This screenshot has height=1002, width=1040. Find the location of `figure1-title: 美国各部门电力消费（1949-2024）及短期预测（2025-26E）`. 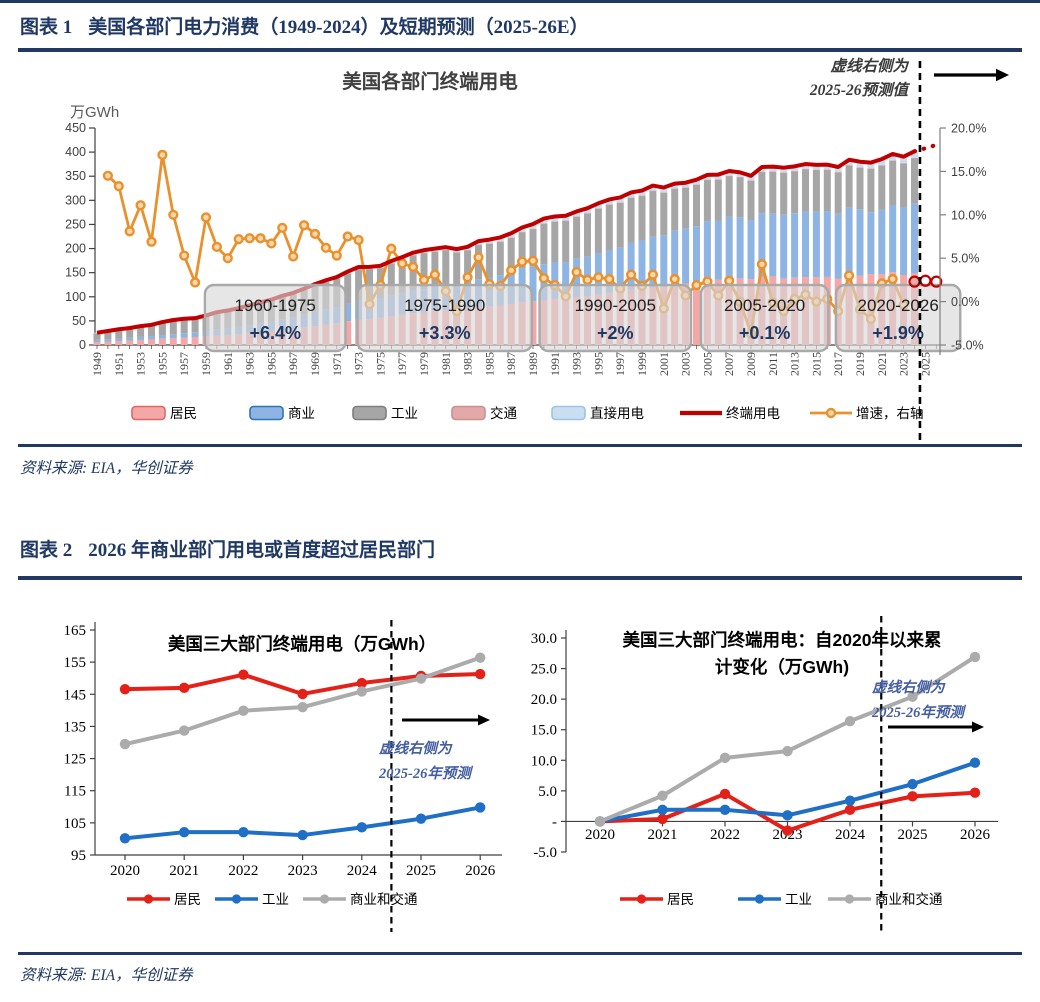

figure1-title: 美国各部门电力消费（1949-2024）及短期预测（2025-26E） is located at coordinates (338, 27).